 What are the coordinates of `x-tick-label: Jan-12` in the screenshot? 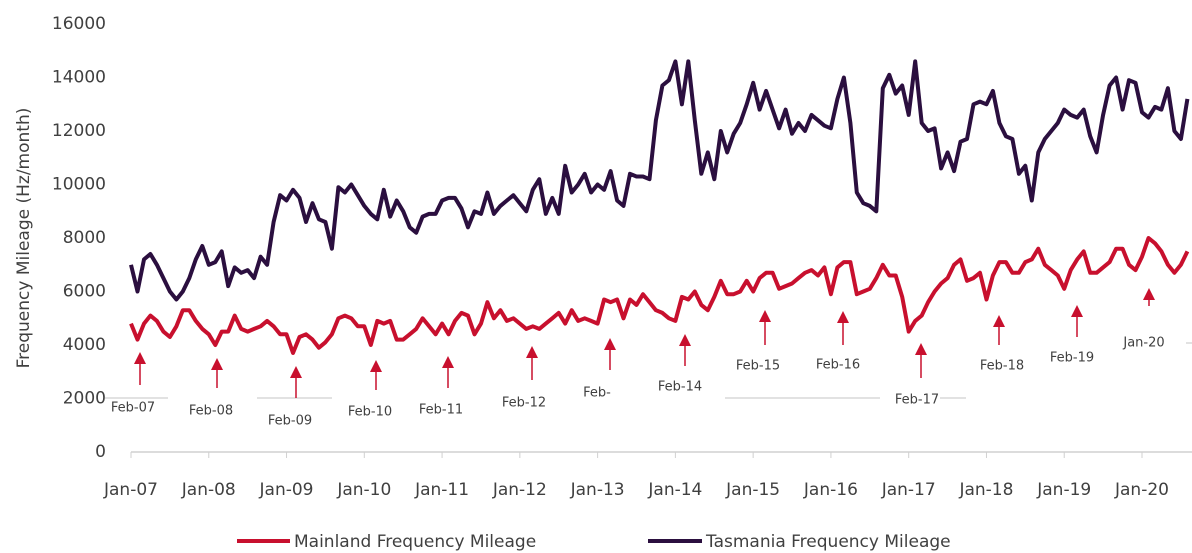 It's located at (519, 490).